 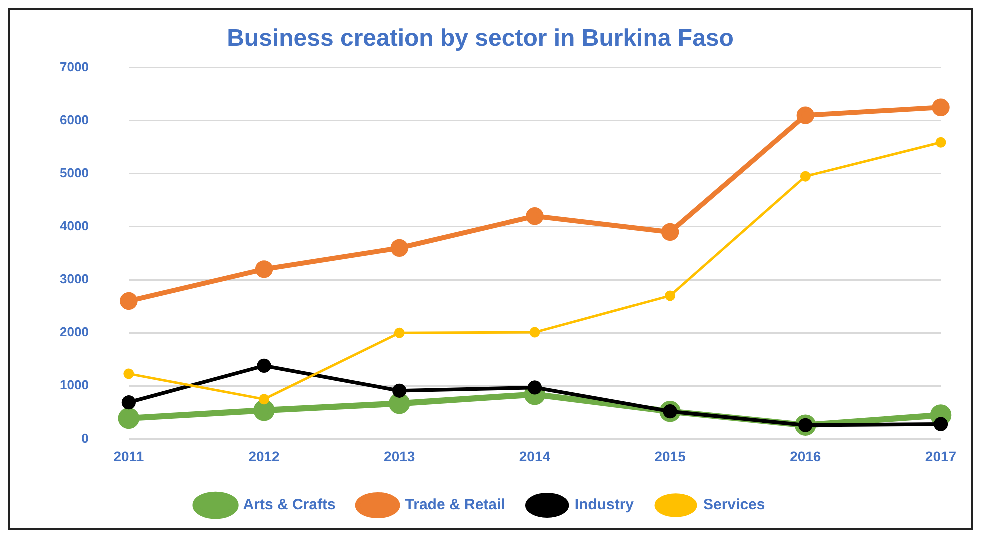 I want to click on chart-title: Business creation by sector in Burkina Faso, so click(x=480, y=38).